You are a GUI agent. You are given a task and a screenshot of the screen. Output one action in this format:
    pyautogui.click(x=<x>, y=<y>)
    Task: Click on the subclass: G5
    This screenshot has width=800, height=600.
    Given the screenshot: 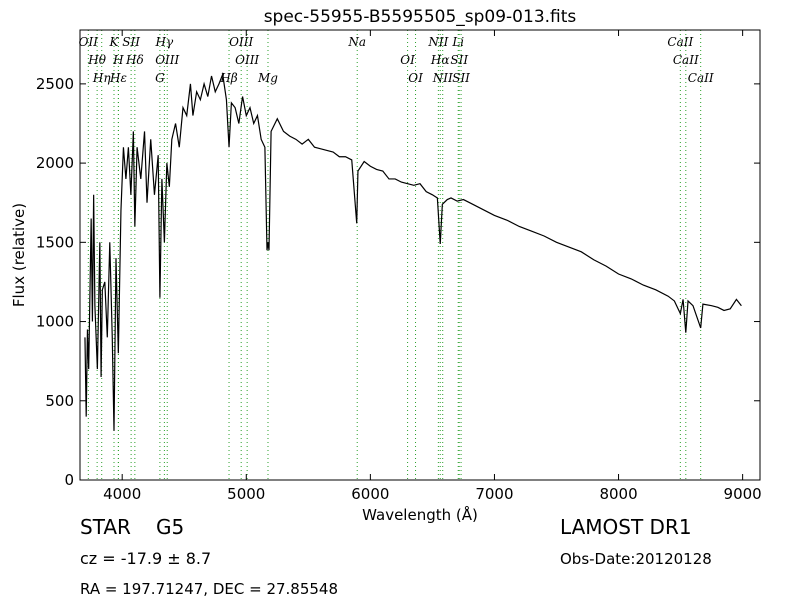 What is the action you would take?
    pyautogui.click(x=170, y=527)
    